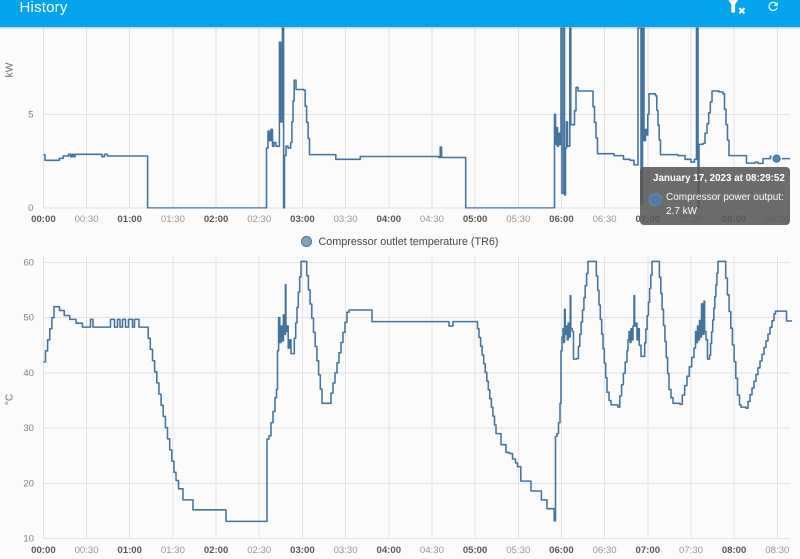  I want to click on svg-text: 40, so click(28, 373).